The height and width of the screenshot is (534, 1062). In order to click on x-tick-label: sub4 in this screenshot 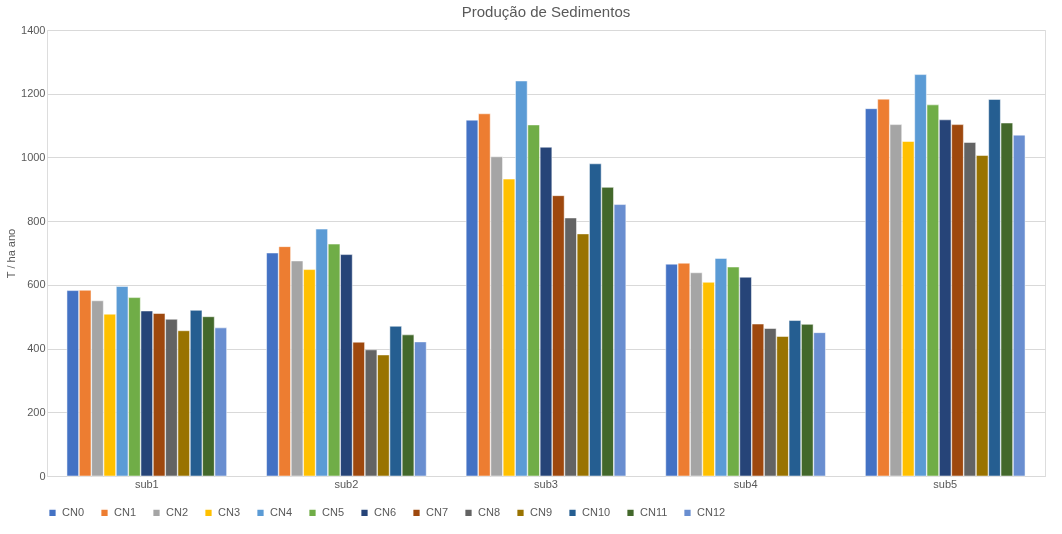, I will do `click(745, 483)`.